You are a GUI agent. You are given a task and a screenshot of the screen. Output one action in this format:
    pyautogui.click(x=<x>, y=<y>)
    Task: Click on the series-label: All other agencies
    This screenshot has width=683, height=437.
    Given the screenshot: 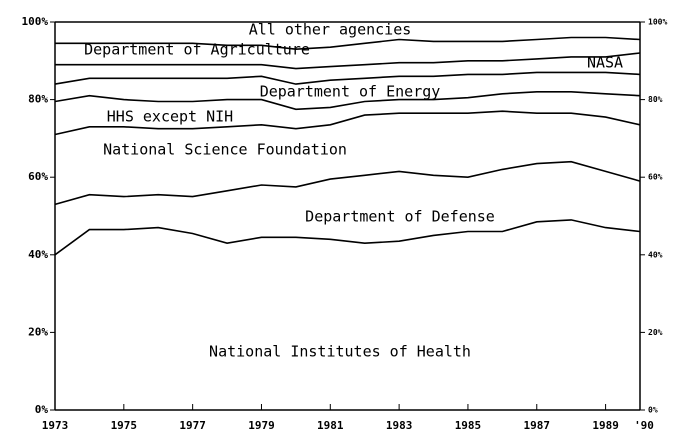 What is the action you would take?
    pyautogui.click(x=330, y=30)
    